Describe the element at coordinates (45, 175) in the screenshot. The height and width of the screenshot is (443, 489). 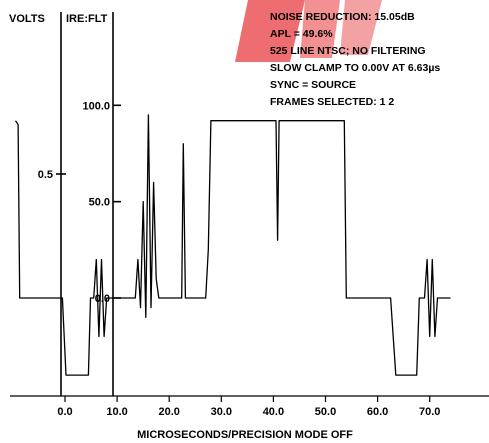
I see `volts-tick-label: 0.5` at that location.